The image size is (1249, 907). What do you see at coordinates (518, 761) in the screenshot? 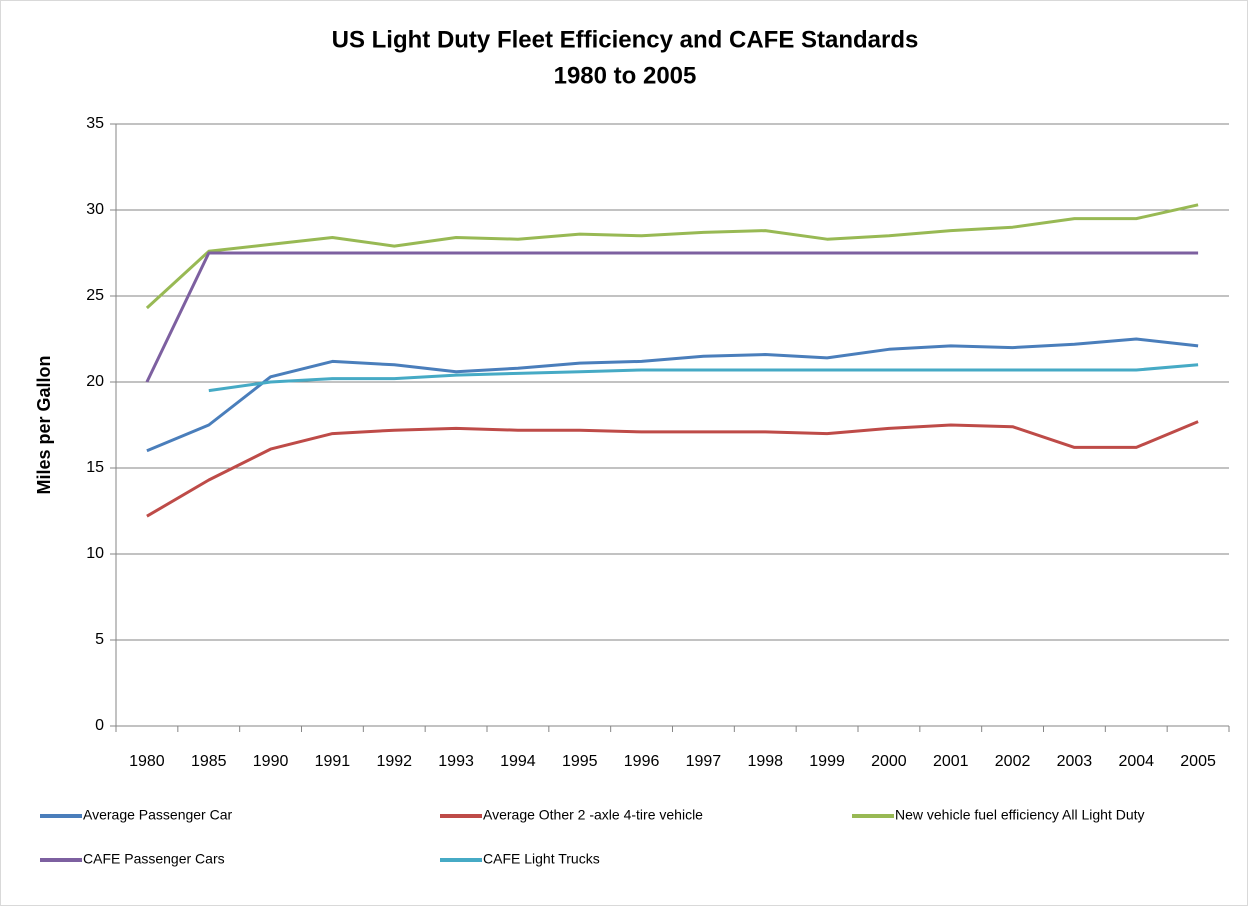
I see `x-tick-label: 1994` at bounding box center [518, 761].